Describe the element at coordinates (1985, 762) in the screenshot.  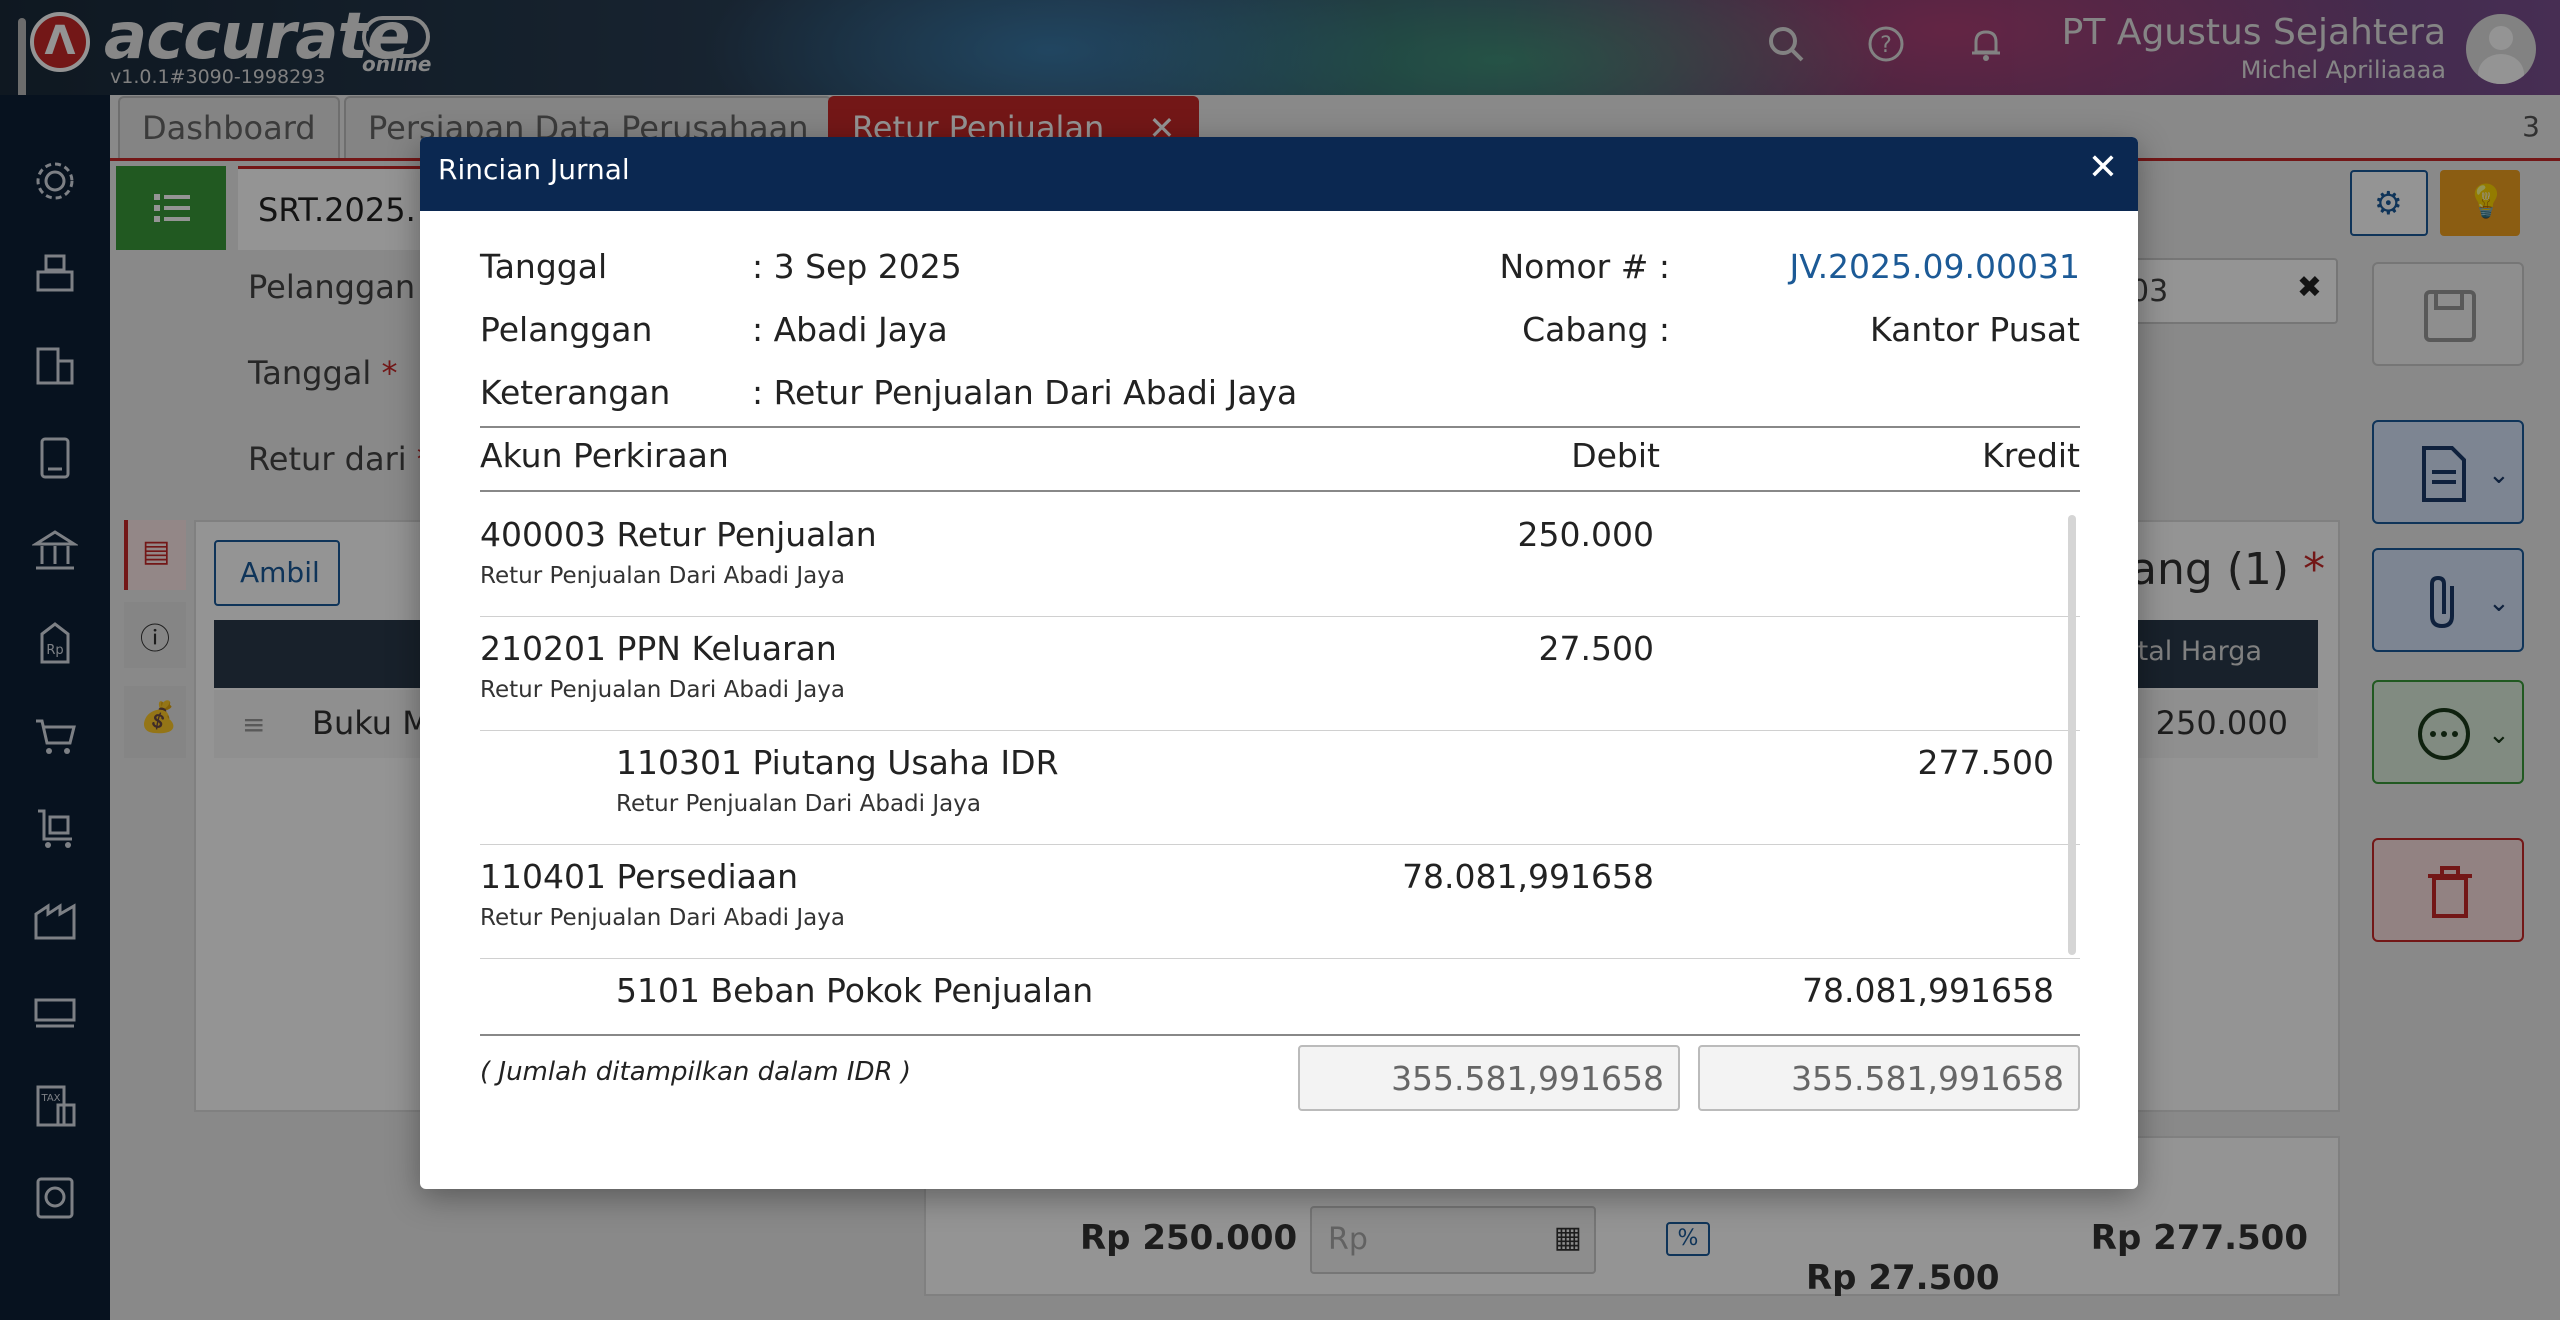
I see `credit-value: 277.500` at that location.